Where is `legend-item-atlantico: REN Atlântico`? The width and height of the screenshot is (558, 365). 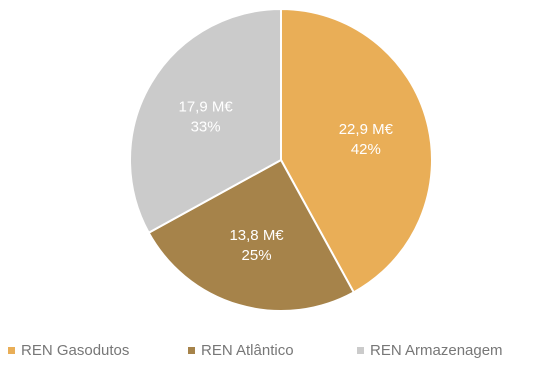
legend-item-atlantico: REN Atlântico is located at coordinates (241, 350).